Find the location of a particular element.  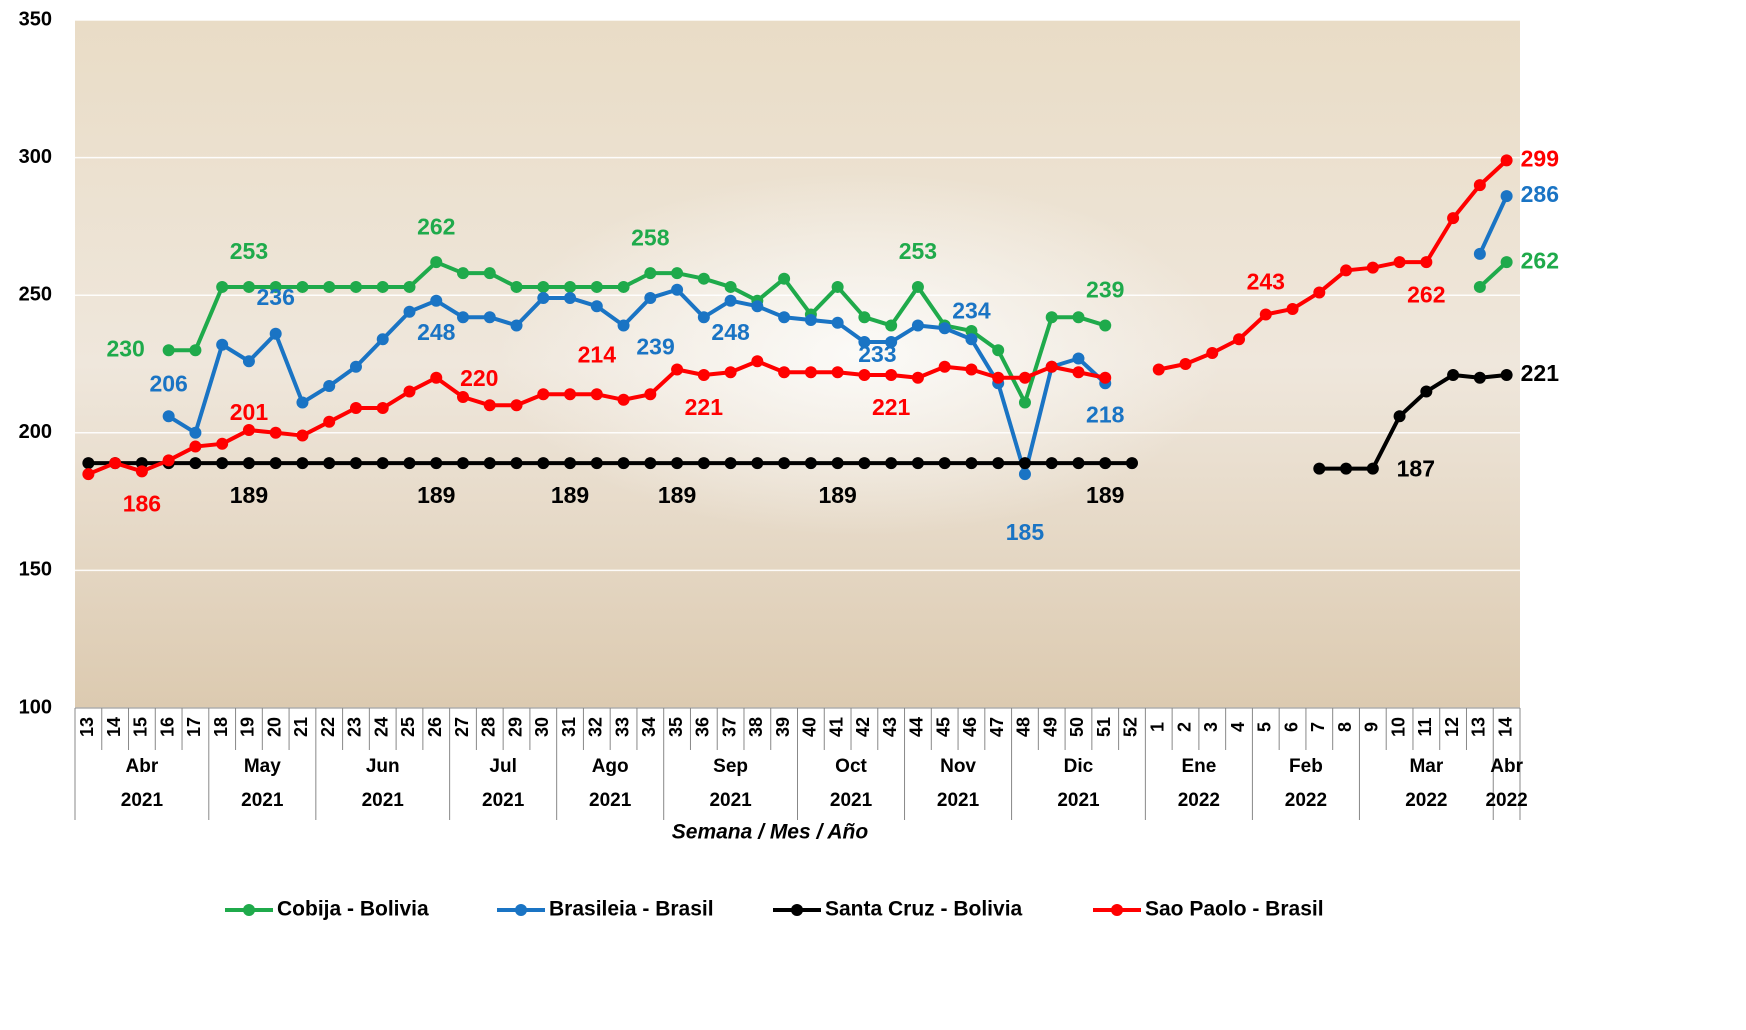

x-tick-label: 21 is located at coordinates (301, 727).